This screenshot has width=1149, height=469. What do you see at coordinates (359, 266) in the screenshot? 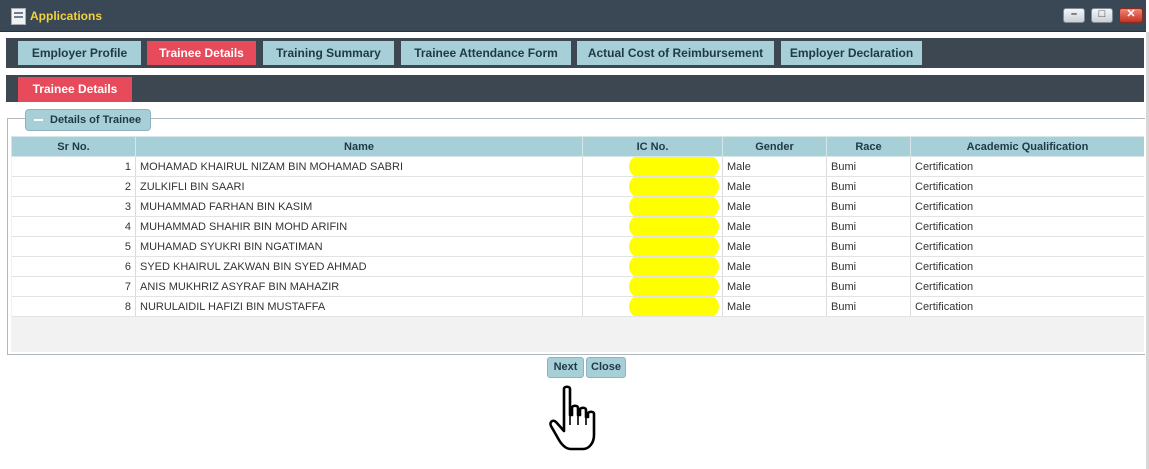
I see `name-cell: SYED KHAIRUL ZAKWAN BIN SYED AHMAD` at bounding box center [359, 266].